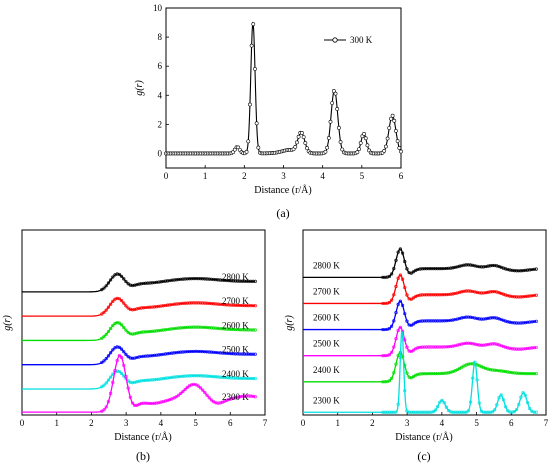 The width and height of the screenshot is (550, 467). What do you see at coordinates (362, 176) in the screenshot?
I see `panel-a-xtick-label: 5` at bounding box center [362, 176].